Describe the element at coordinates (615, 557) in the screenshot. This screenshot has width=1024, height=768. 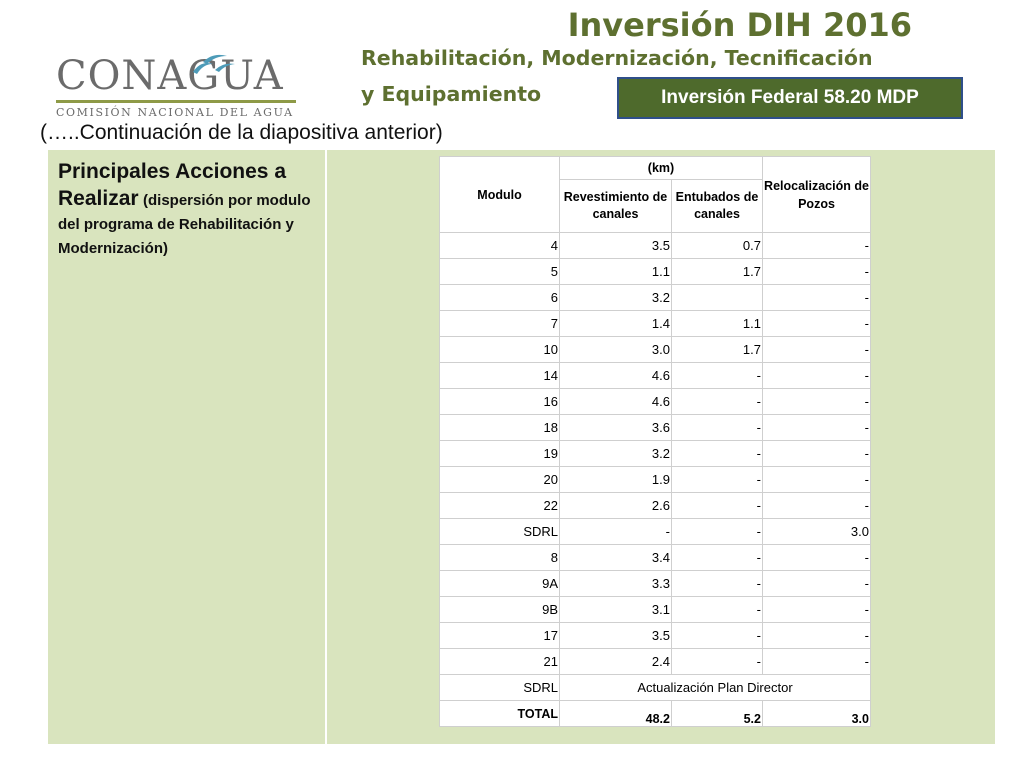
I see `cell-revestimiento: 3.4` at that location.